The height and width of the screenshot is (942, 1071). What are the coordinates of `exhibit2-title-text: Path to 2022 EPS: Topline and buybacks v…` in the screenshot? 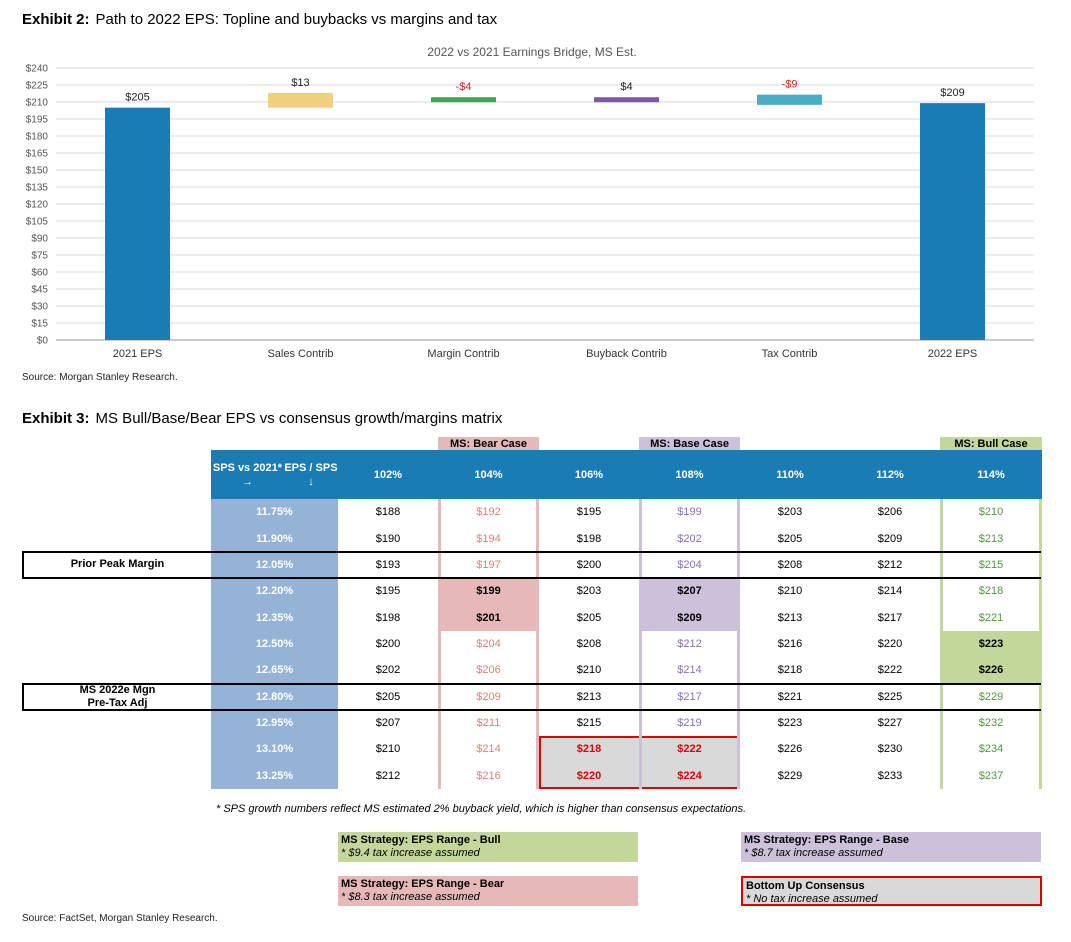 It's located at (296, 19).